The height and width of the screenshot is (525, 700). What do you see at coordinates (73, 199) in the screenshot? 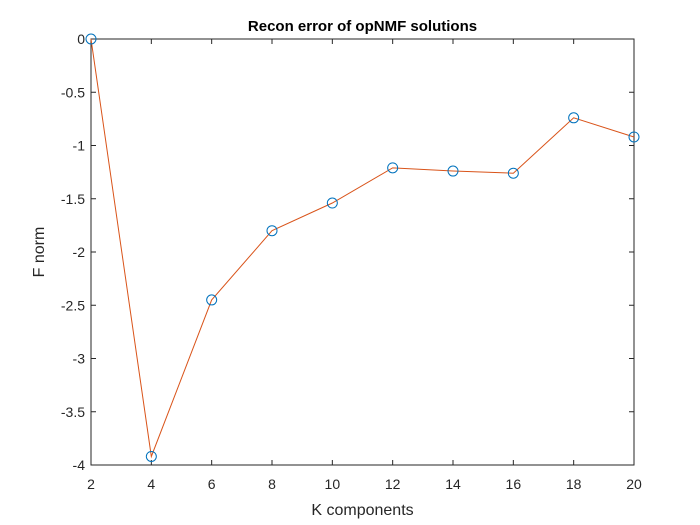
I see `y-tick-label: -1.5` at bounding box center [73, 199].